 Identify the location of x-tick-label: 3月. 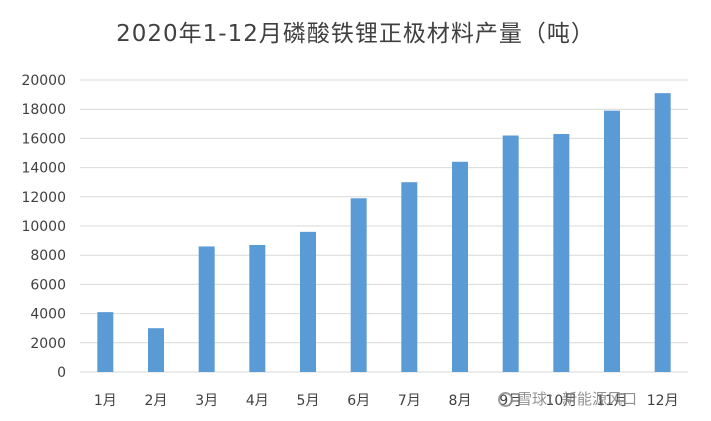
(206, 401).